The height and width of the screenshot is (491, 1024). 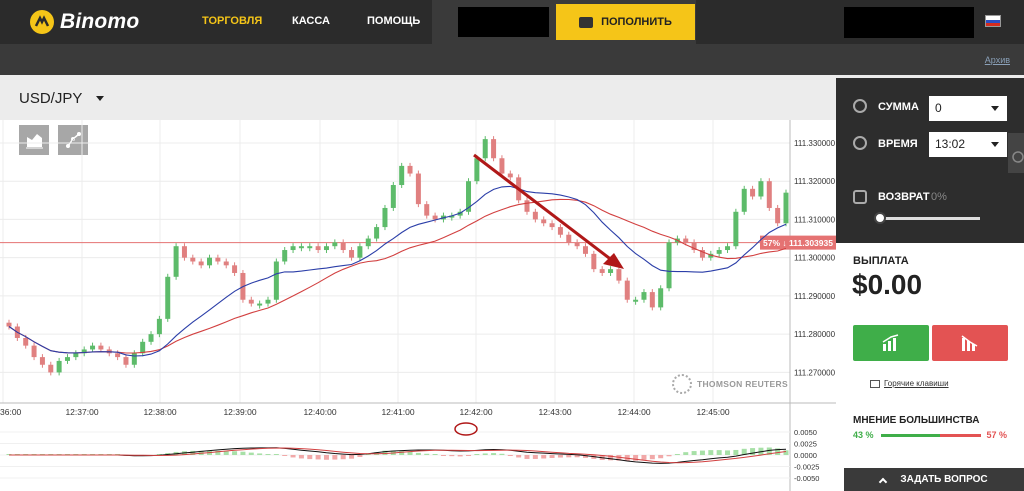 What do you see at coordinates (904, 197) in the screenshot?
I see `return-label: ВОЗВРАТ` at bounding box center [904, 197].